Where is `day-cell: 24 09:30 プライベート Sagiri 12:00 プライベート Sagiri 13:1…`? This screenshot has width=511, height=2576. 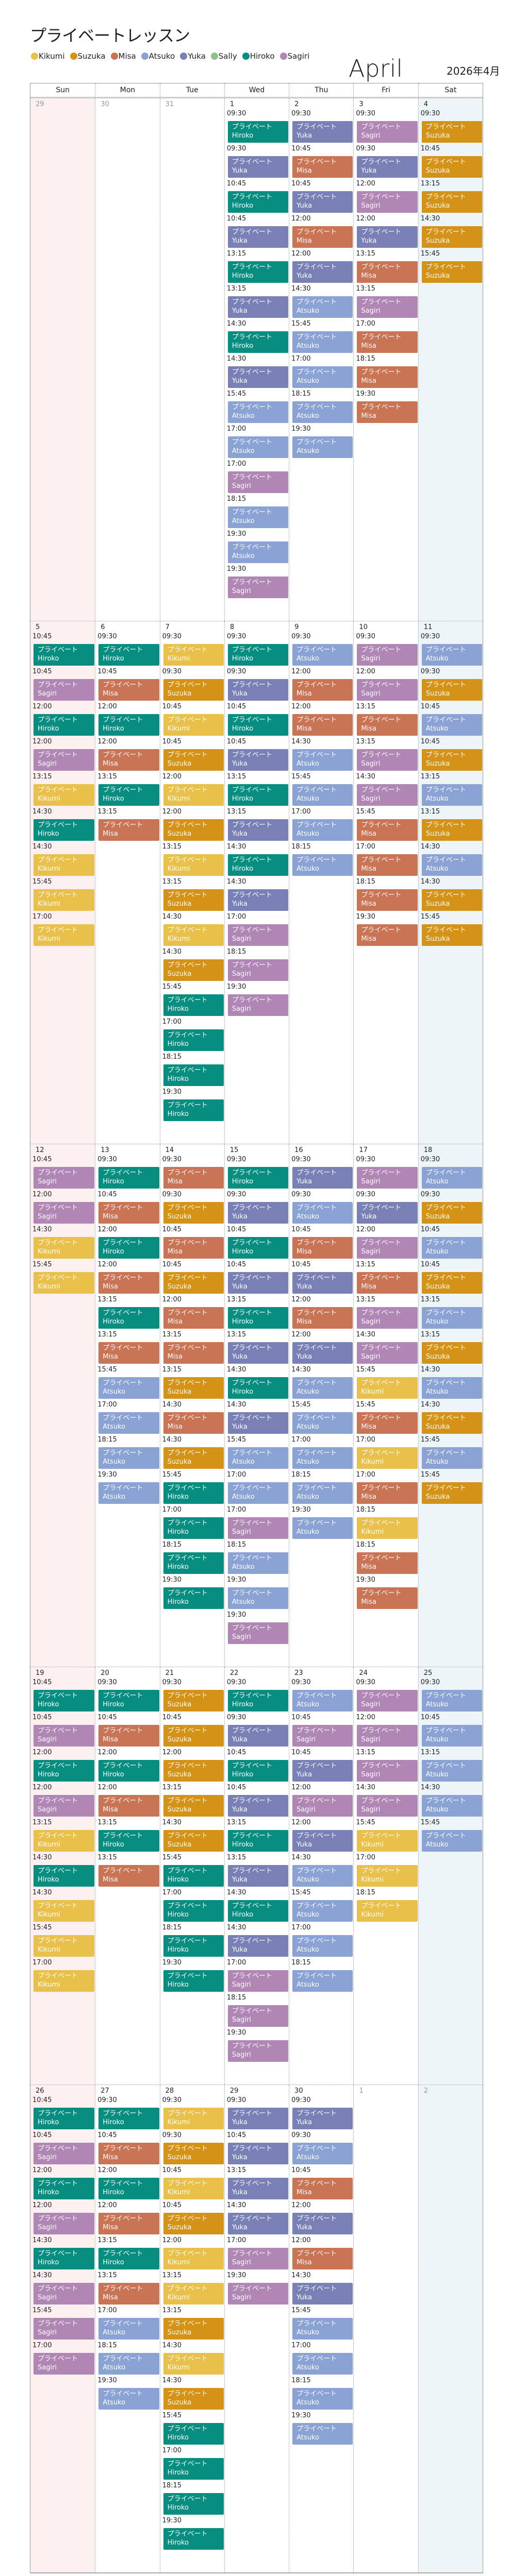
day-cell: 24 09:30 プライベート Sagiri 12:00 プライベート Sagiri 13:1… is located at coordinates (385, 1875).